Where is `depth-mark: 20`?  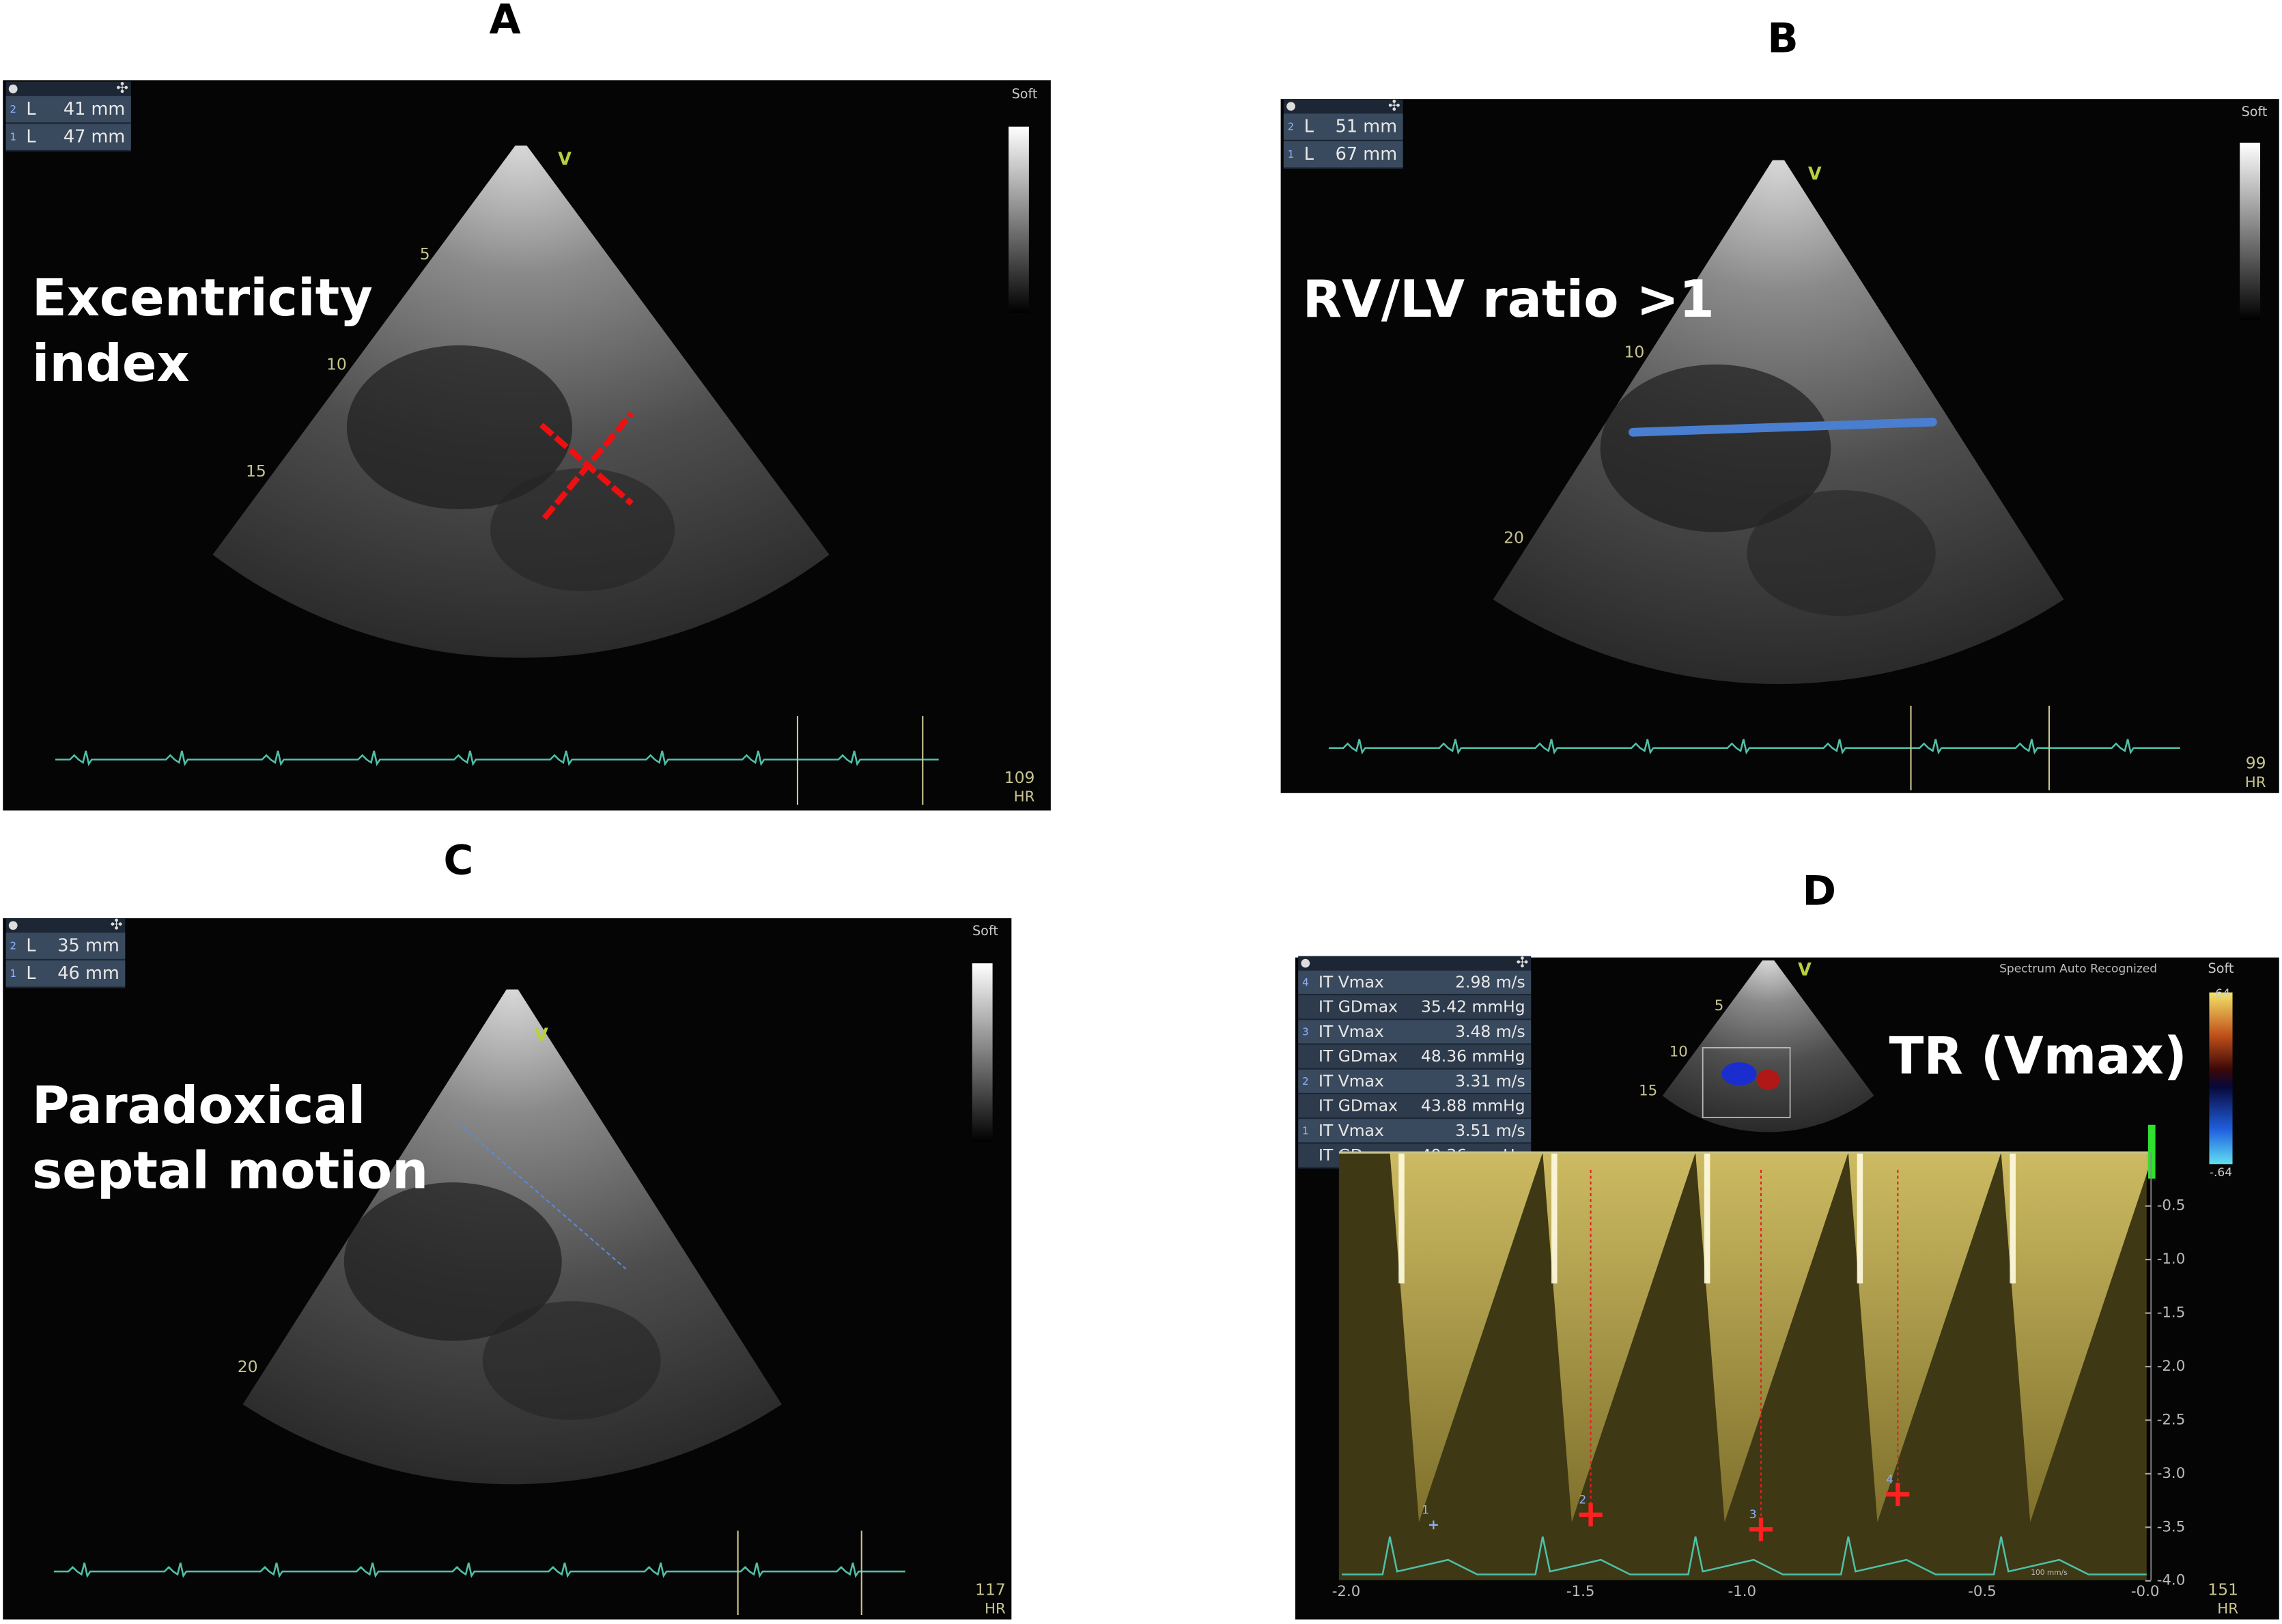
depth-mark: 20 is located at coordinates (1514, 537).